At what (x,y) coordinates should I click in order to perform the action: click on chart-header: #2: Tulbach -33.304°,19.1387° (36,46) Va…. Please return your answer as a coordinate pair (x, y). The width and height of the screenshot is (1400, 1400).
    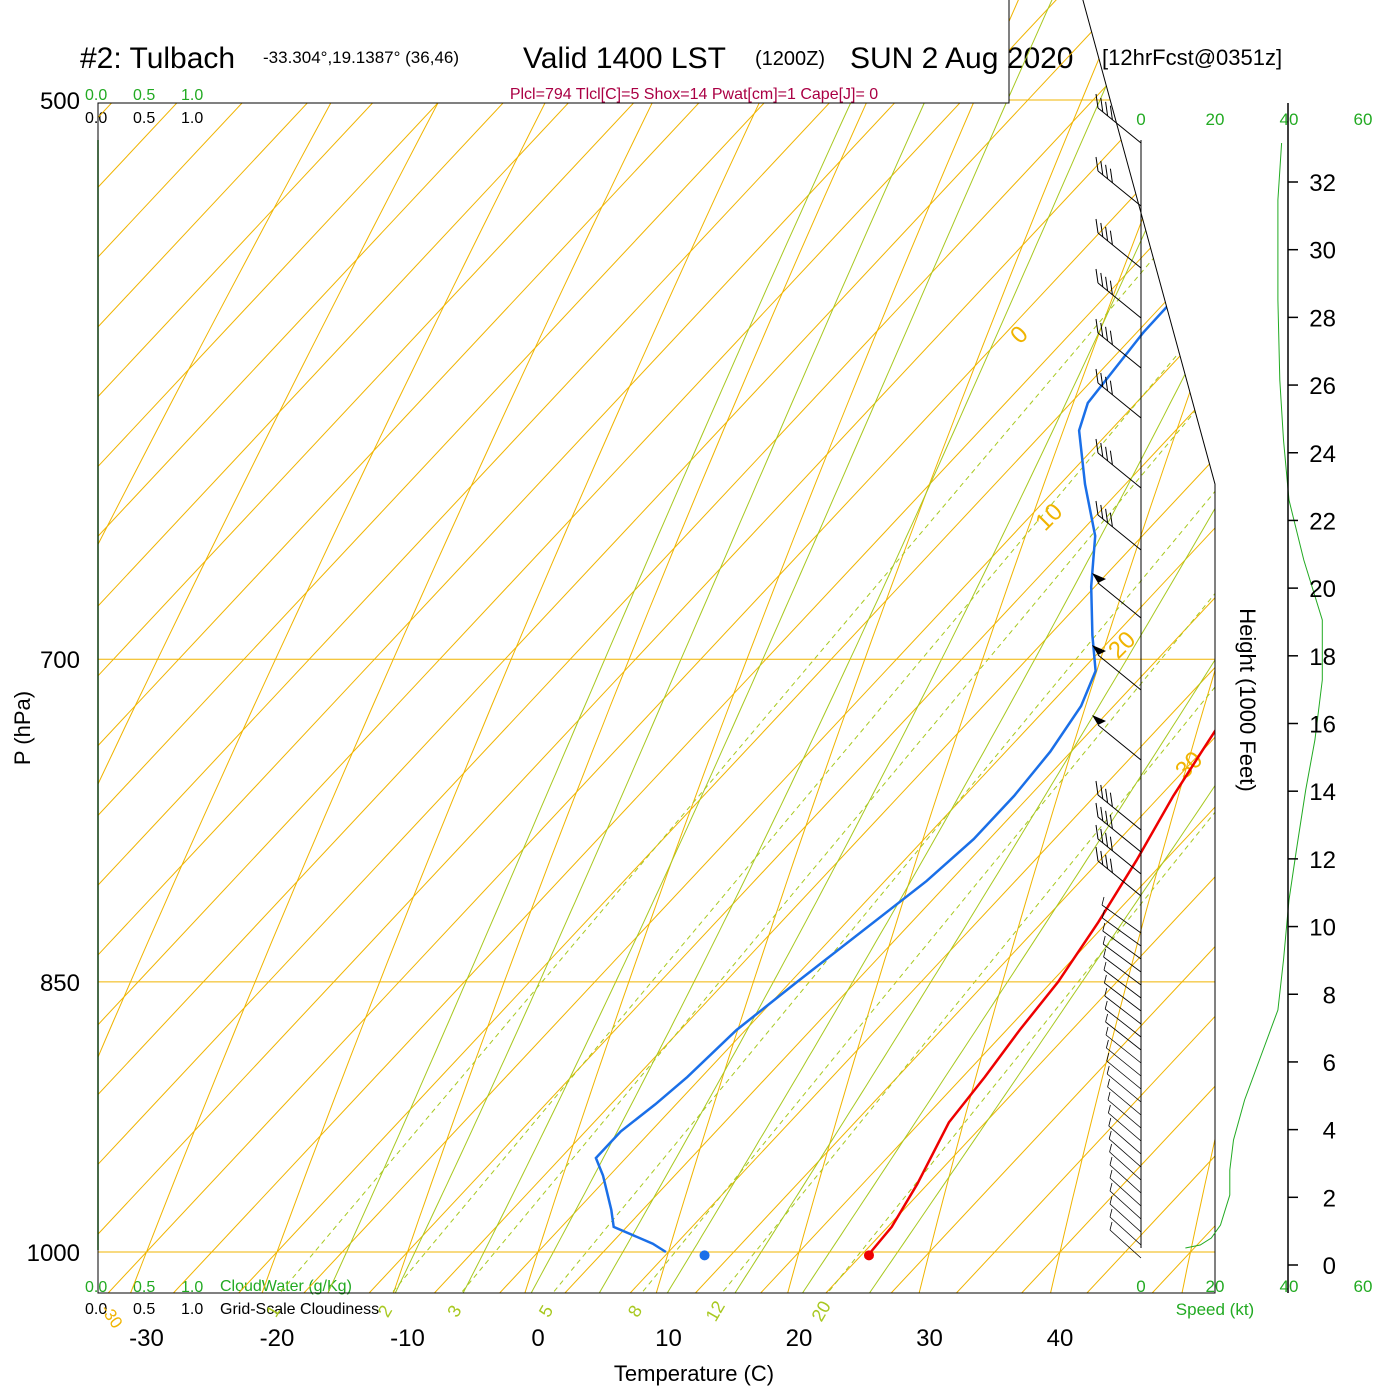
    Looking at the image, I should click on (681, 72).